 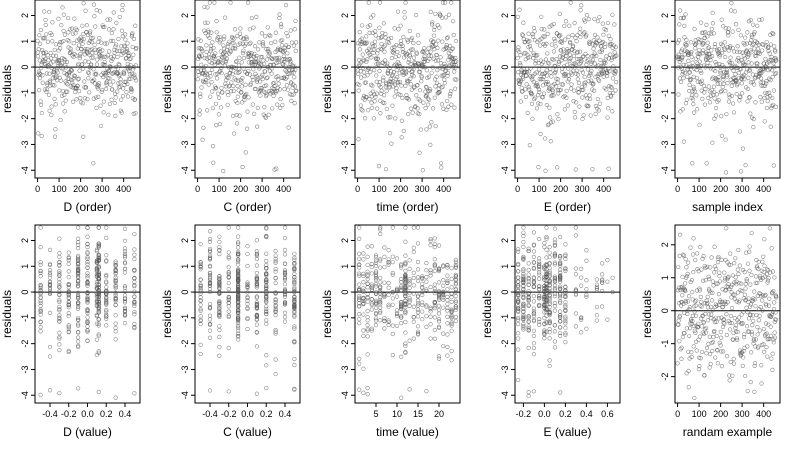 What do you see at coordinates (185, 93) in the screenshot?
I see `y-tick-label: -1` at bounding box center [185, 93].